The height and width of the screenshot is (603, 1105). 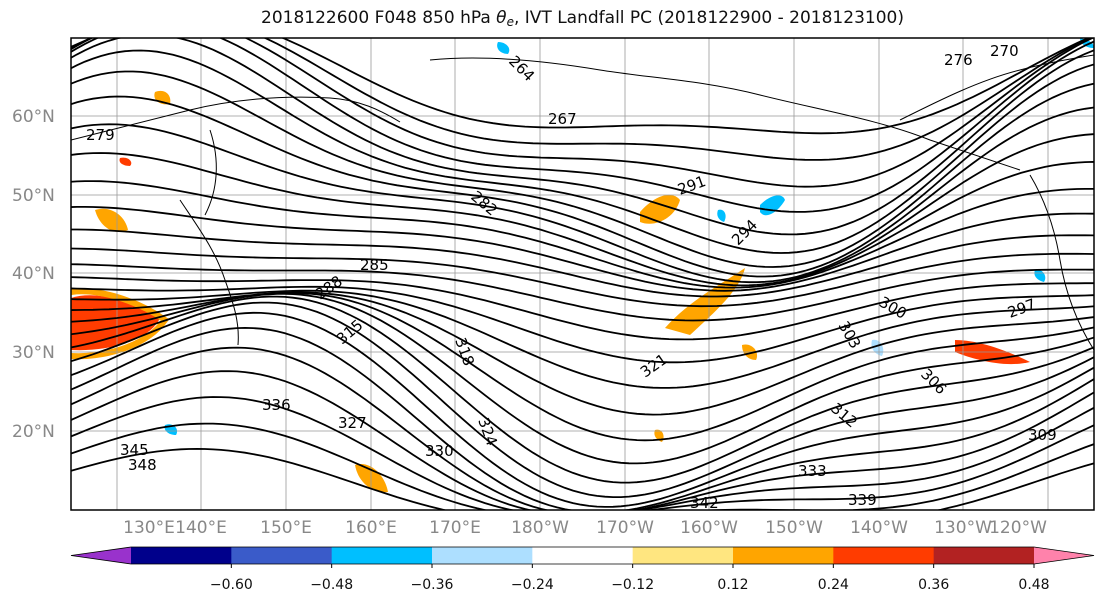 I want to click on colorbar-tick-label: −0.24, so click(x=532, y=585).